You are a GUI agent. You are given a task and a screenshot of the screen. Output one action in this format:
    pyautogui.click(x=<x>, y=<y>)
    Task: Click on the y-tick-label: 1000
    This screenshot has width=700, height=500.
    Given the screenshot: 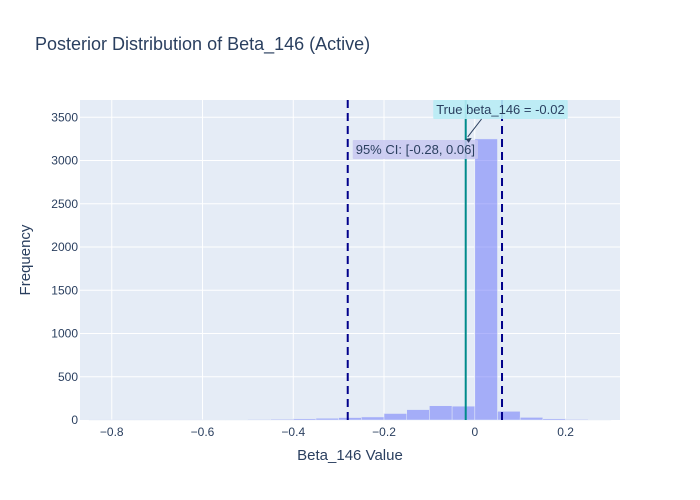 What is the action you would take?
    pyautogui.click(x=64, y=334)
    